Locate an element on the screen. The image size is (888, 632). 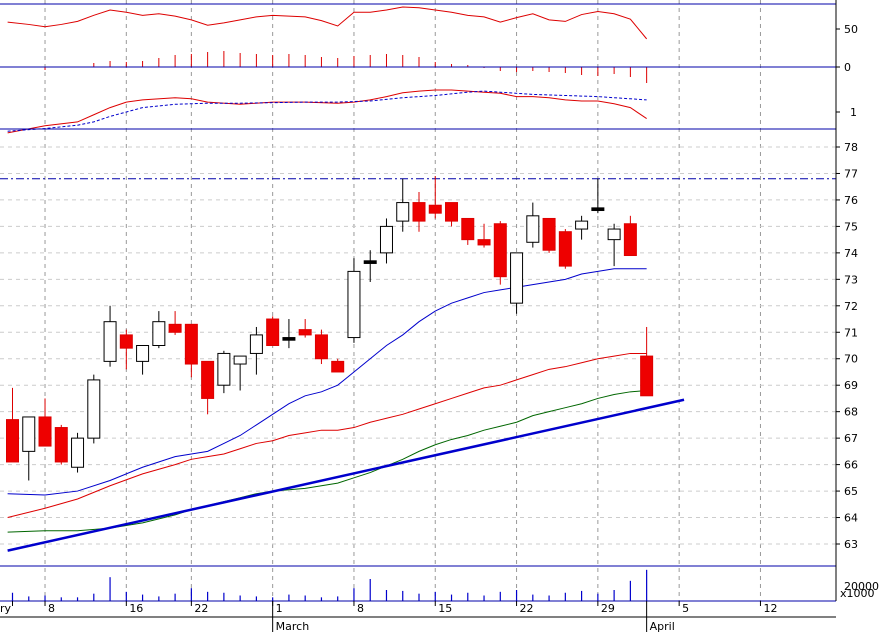
price-y-tick-label: 76 is located at coordinates (851, 200).